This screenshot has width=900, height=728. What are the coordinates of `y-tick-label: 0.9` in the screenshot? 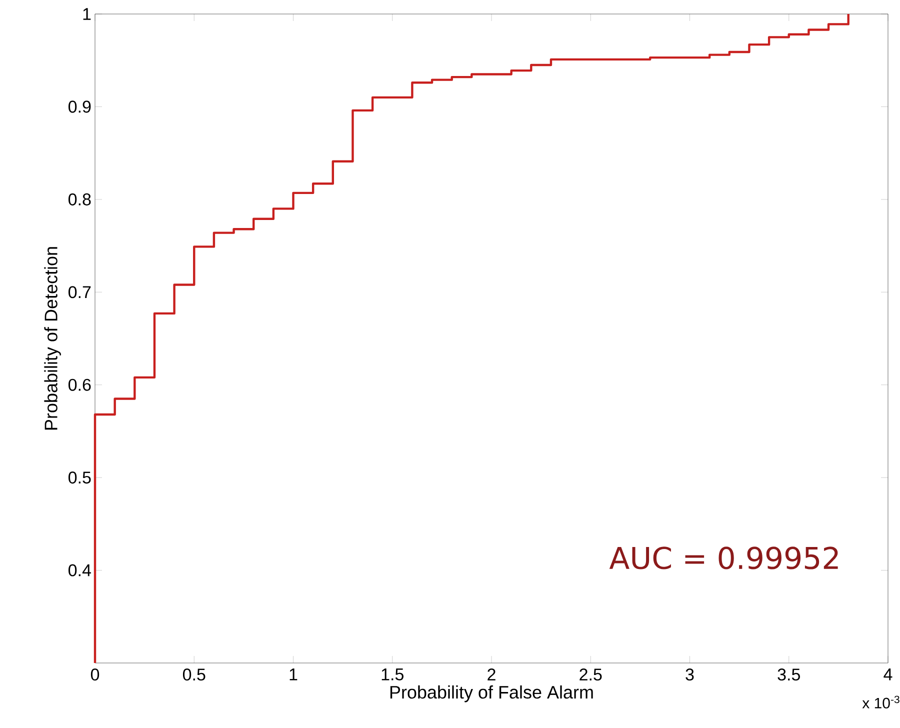 It's located at (79, 106).